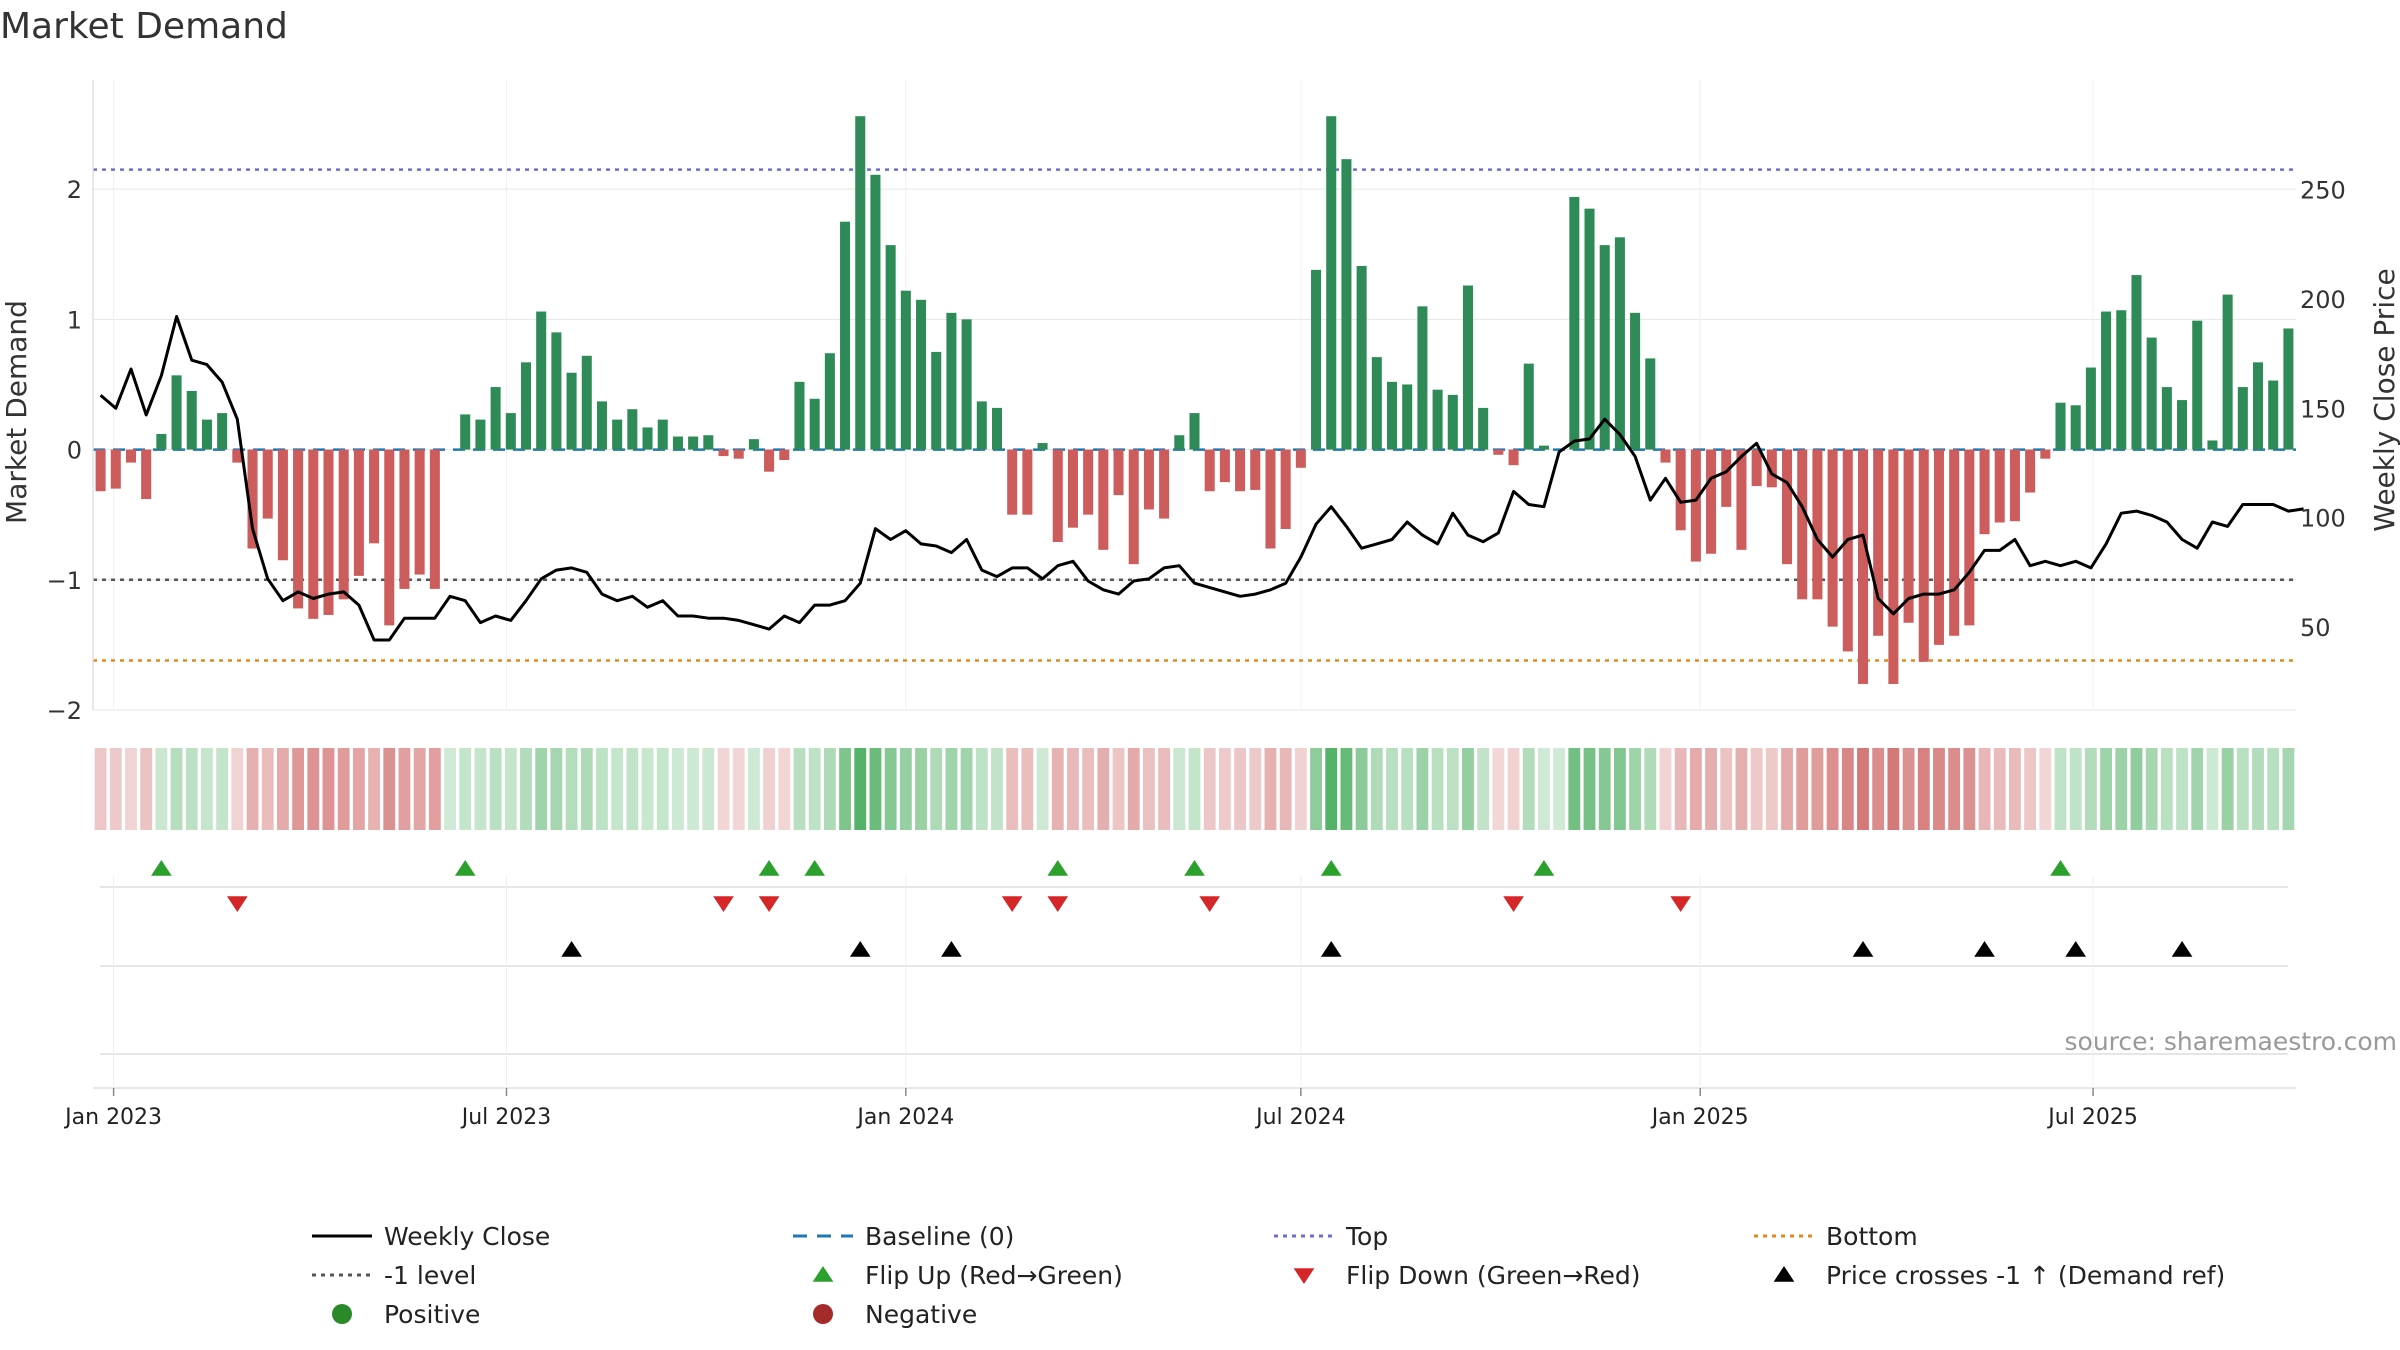 The image size is (2400, 1350). What do you see at coordinates (2323, 409) in the screenshot?
I see `right-tick-label: 150` at bounding box center [2323, 409].